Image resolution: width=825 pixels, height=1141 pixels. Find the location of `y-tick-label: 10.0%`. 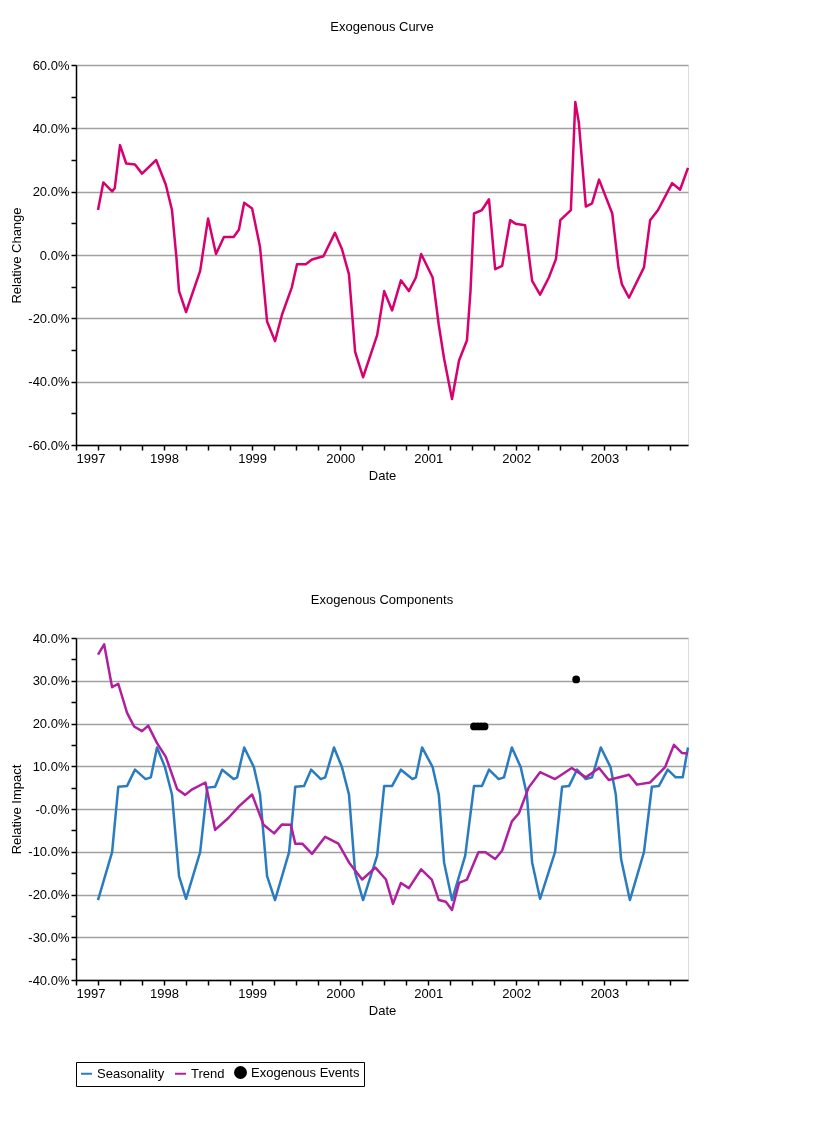

y-tick-label: 10.0% is located at coordinates (51, 766).